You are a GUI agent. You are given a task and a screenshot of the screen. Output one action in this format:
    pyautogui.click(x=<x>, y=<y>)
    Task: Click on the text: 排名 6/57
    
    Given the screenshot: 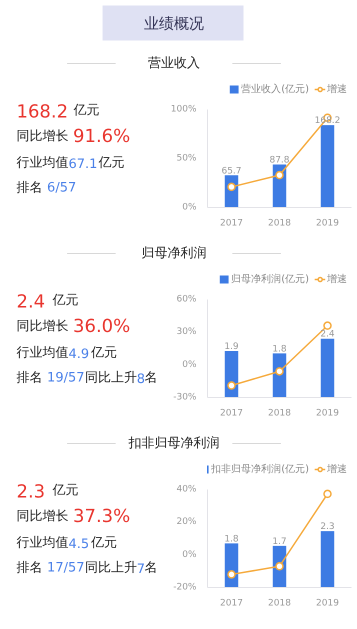 What is the action you would take?
    pyautogui.click(x=46, y=188)
    